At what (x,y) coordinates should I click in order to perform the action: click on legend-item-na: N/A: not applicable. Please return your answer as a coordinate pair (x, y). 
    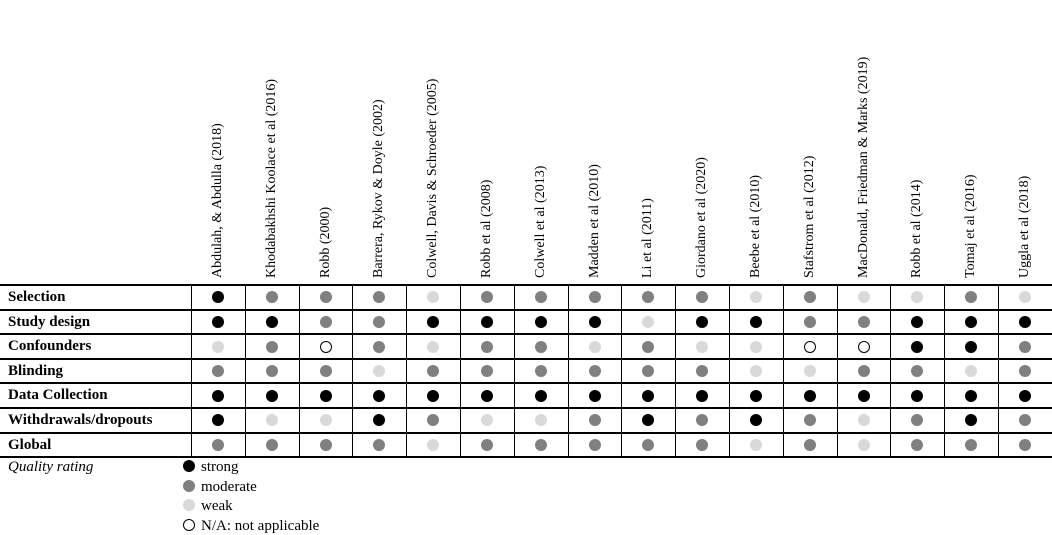
    Looking at the image, I should click on (251, 526).